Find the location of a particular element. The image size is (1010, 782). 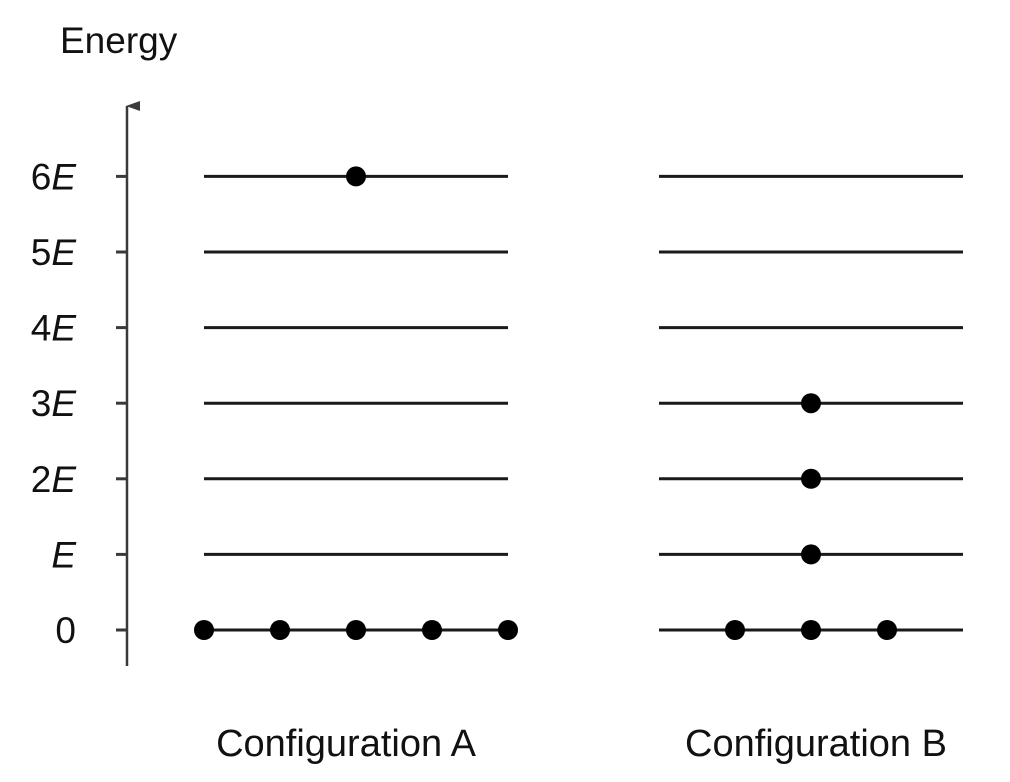

tick-coefficient: 3 is located at coordinates (41, 403).